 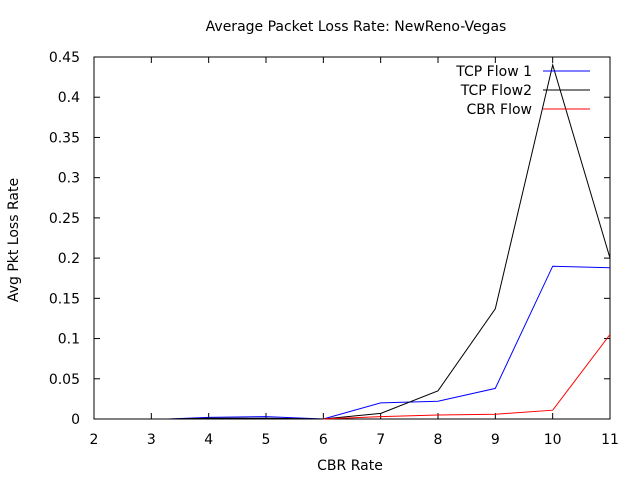 What do you see at coordinates (14, 240) in the screenshot?
I see `y-axis-label: Avg Pkt Loss Rate` at bounding box center [14, 240].